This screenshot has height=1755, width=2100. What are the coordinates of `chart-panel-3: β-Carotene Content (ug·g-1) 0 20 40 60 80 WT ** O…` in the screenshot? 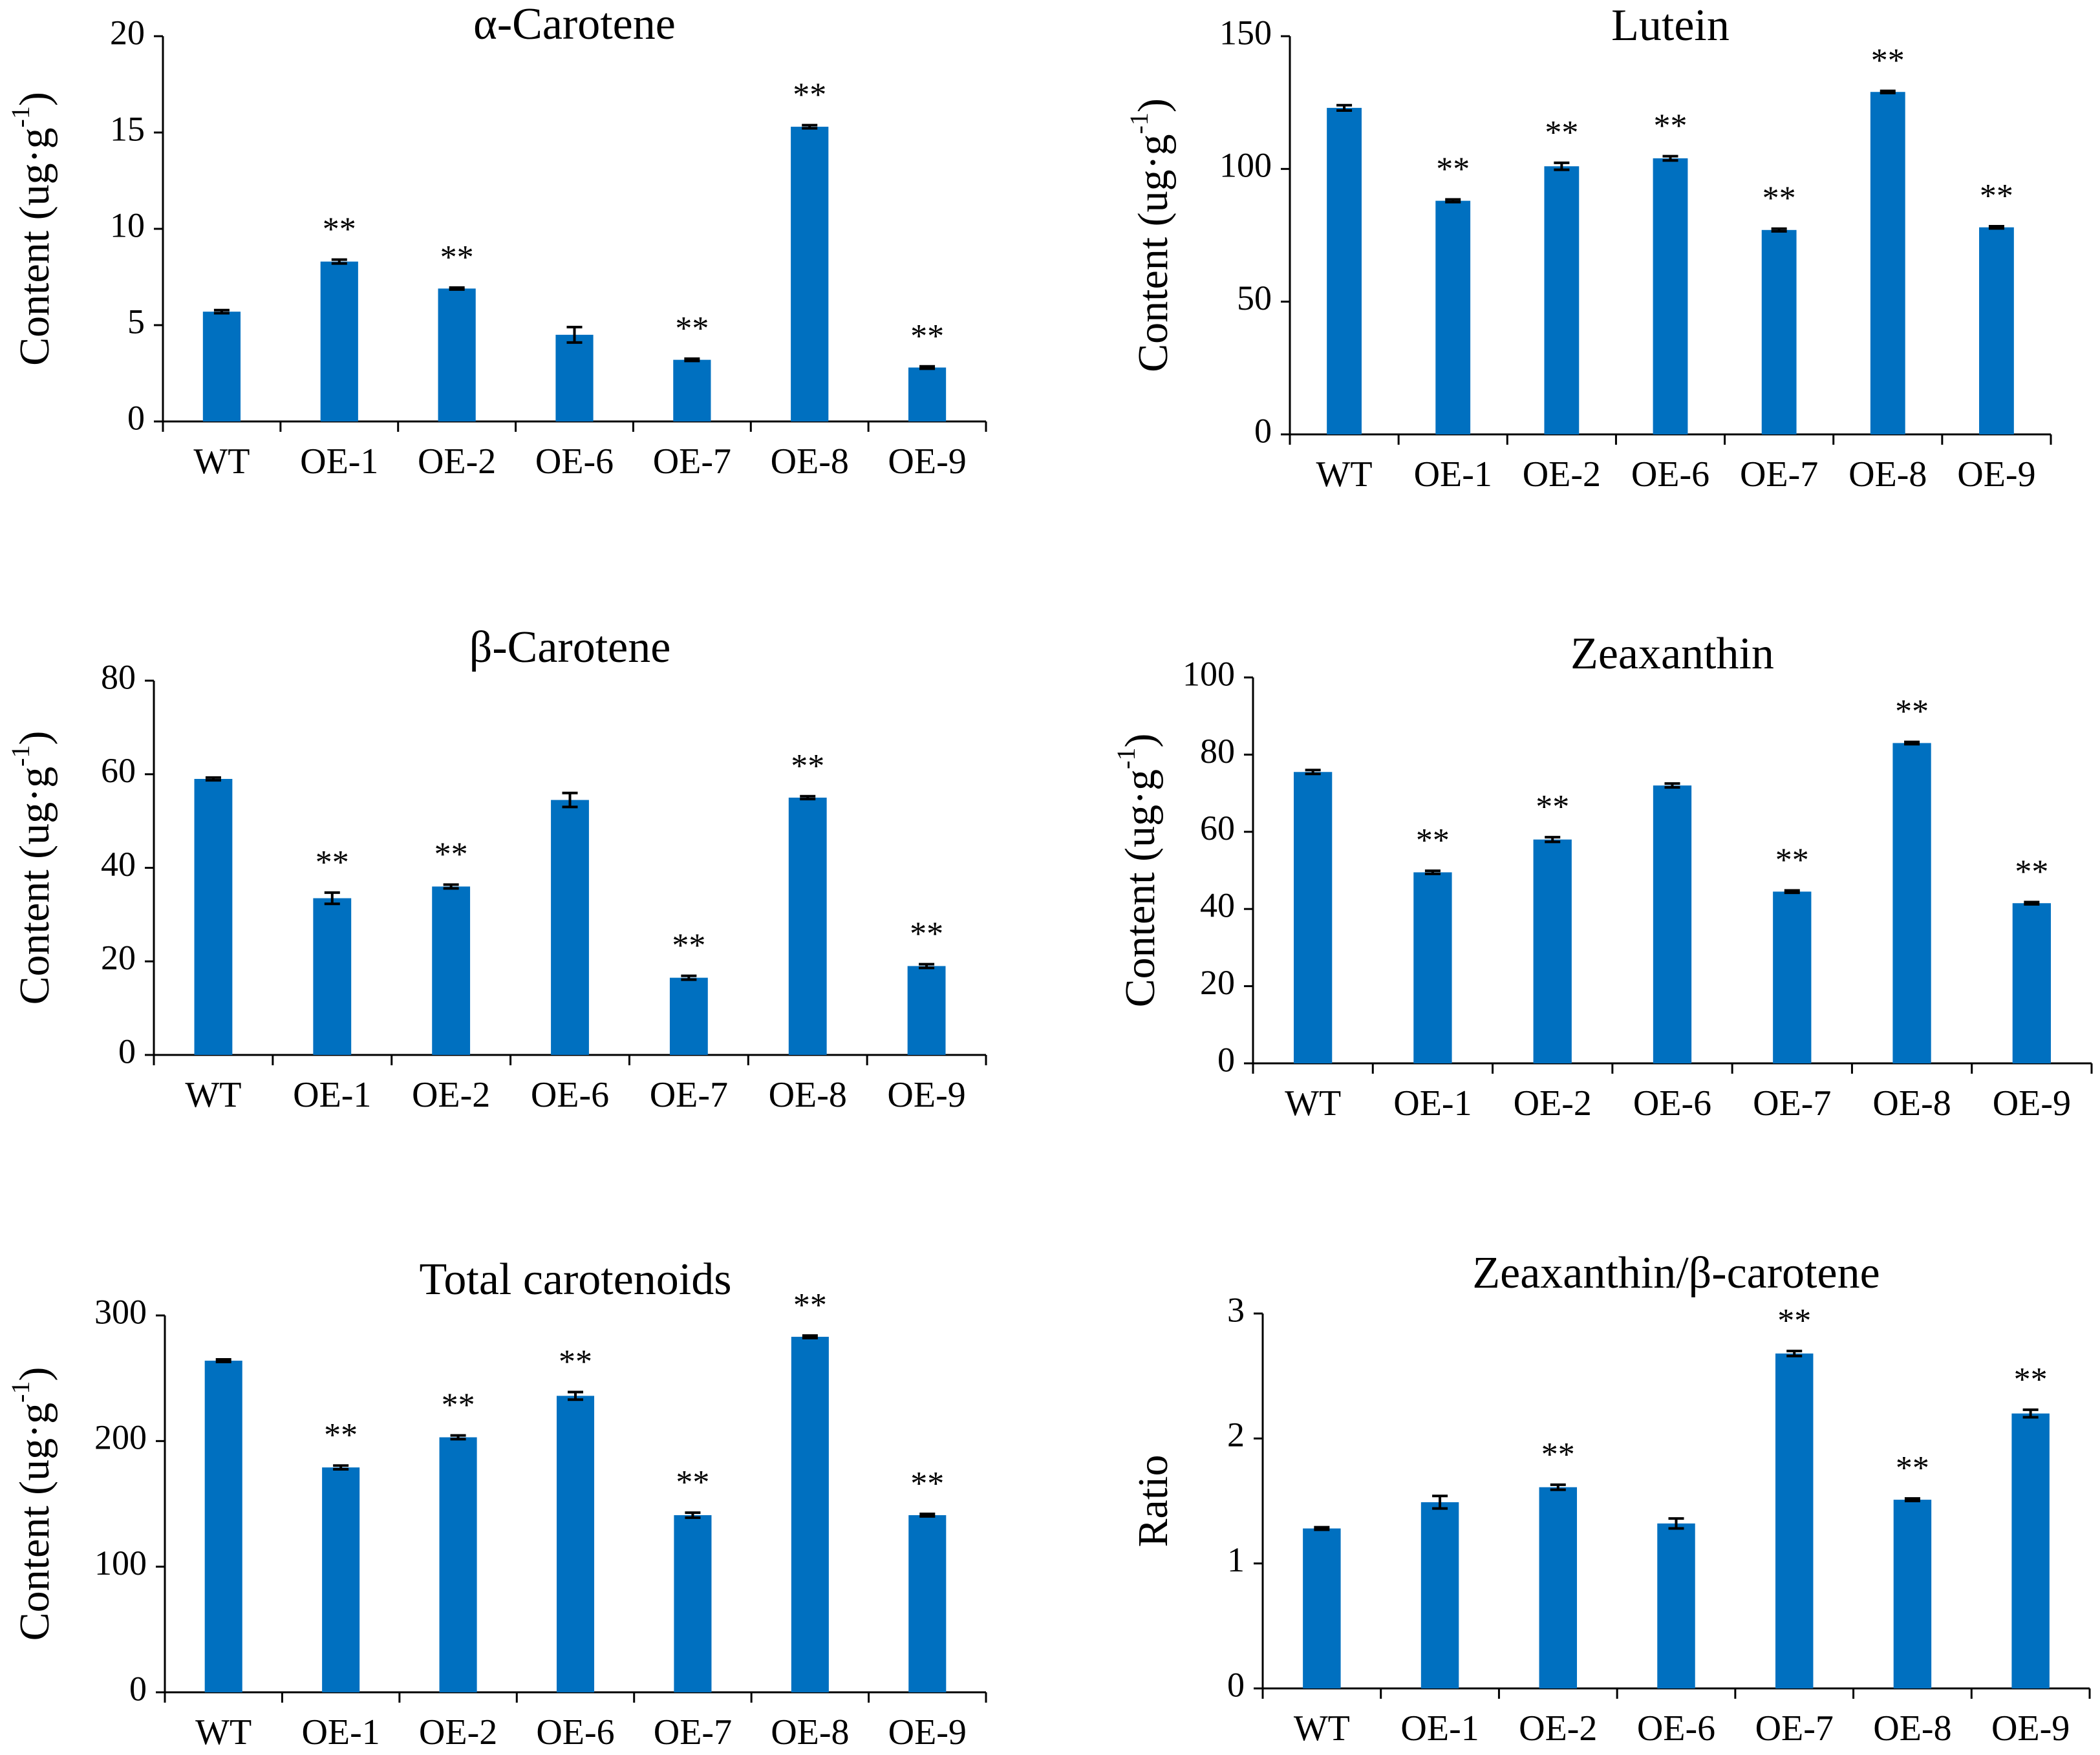 It's located at (496, 868).